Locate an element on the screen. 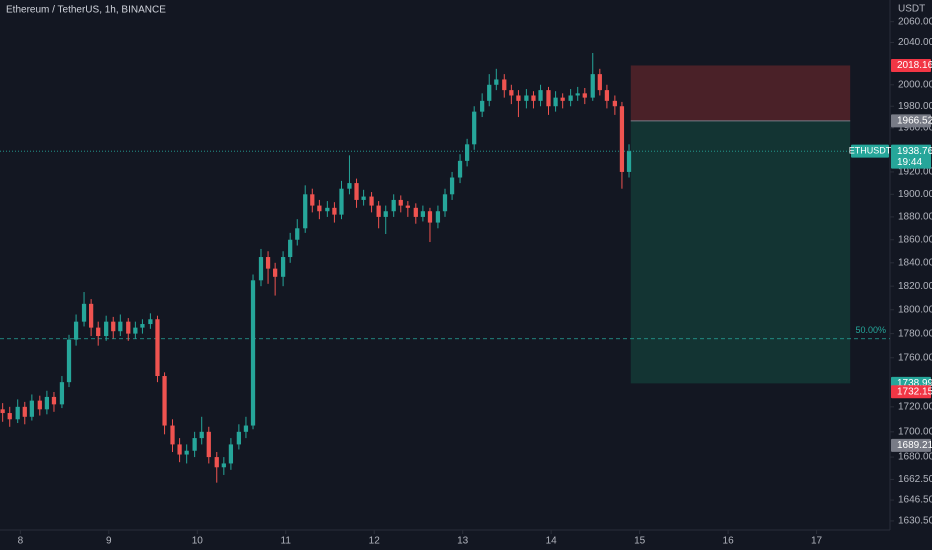 The image size is (932, 550). x-tick-label: 9 is located at coordinates (109, 541).